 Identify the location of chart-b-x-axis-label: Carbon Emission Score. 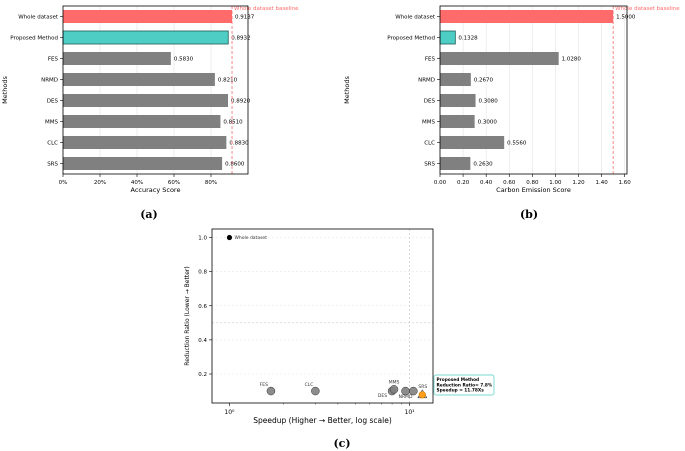
(533, 190).